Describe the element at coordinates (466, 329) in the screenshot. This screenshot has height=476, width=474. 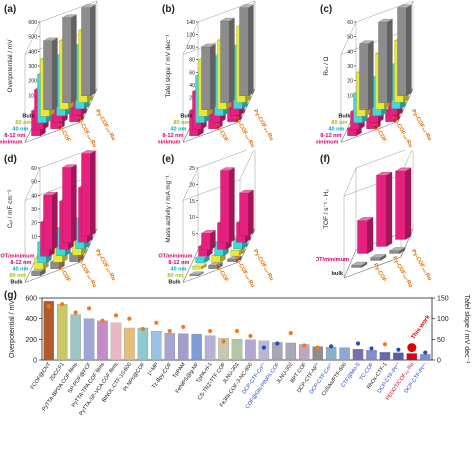
I see `y2-axis-label: Tafel slope / mV dec⁻¹` at that location.